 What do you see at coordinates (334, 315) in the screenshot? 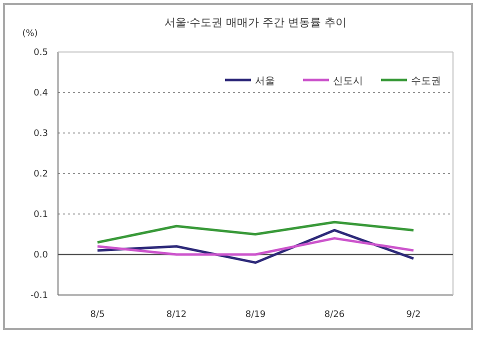
I see `x-tick-label: 8/26` at bounding box center [334, 315].